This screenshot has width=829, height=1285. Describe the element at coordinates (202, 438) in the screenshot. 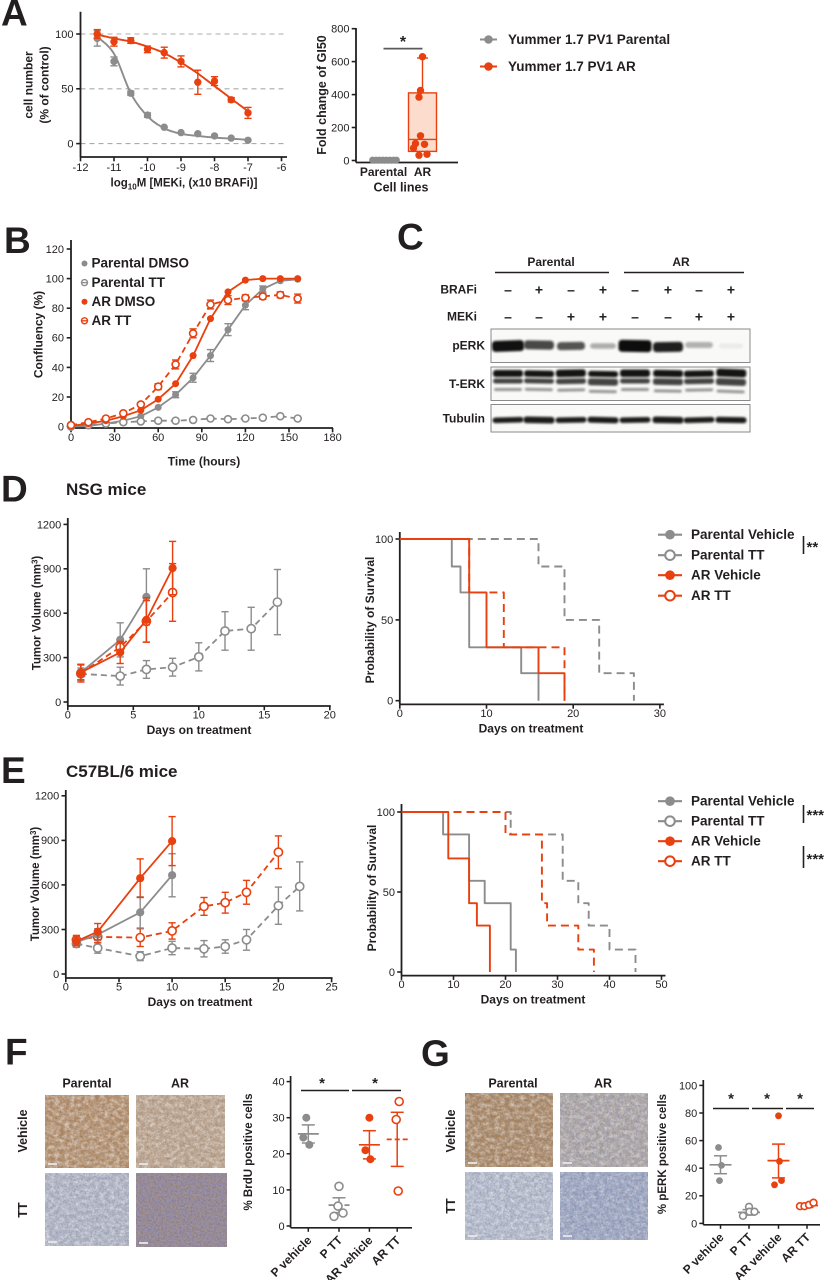

I see `svg-text: 90` at that location.